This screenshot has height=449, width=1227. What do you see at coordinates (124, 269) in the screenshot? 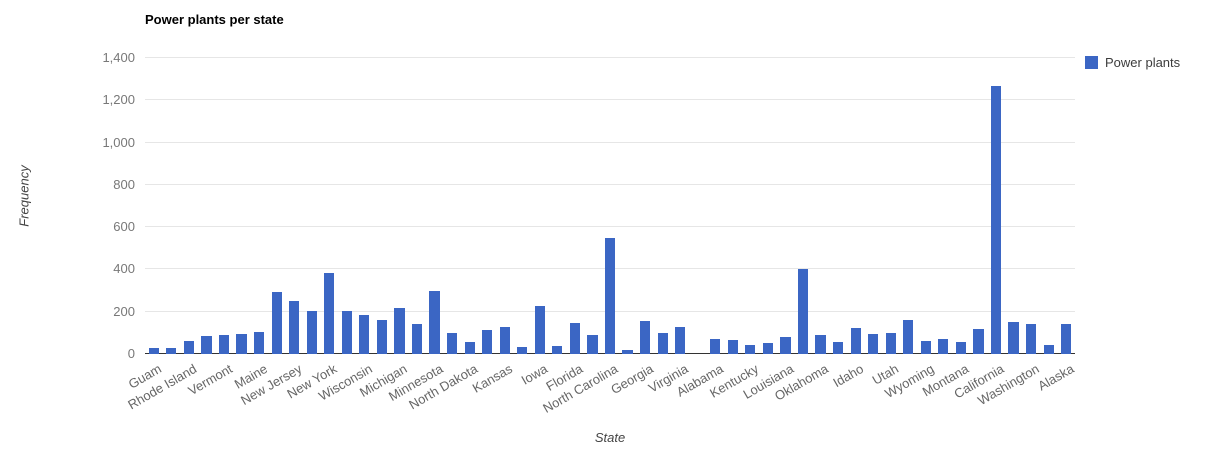
I see `y-tick-label: 400` at bounding box center [124, 269].